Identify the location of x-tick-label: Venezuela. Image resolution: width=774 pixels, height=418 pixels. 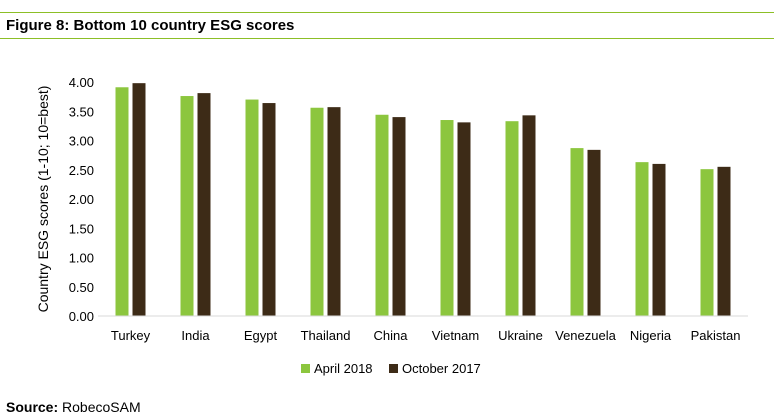
(585, 335).